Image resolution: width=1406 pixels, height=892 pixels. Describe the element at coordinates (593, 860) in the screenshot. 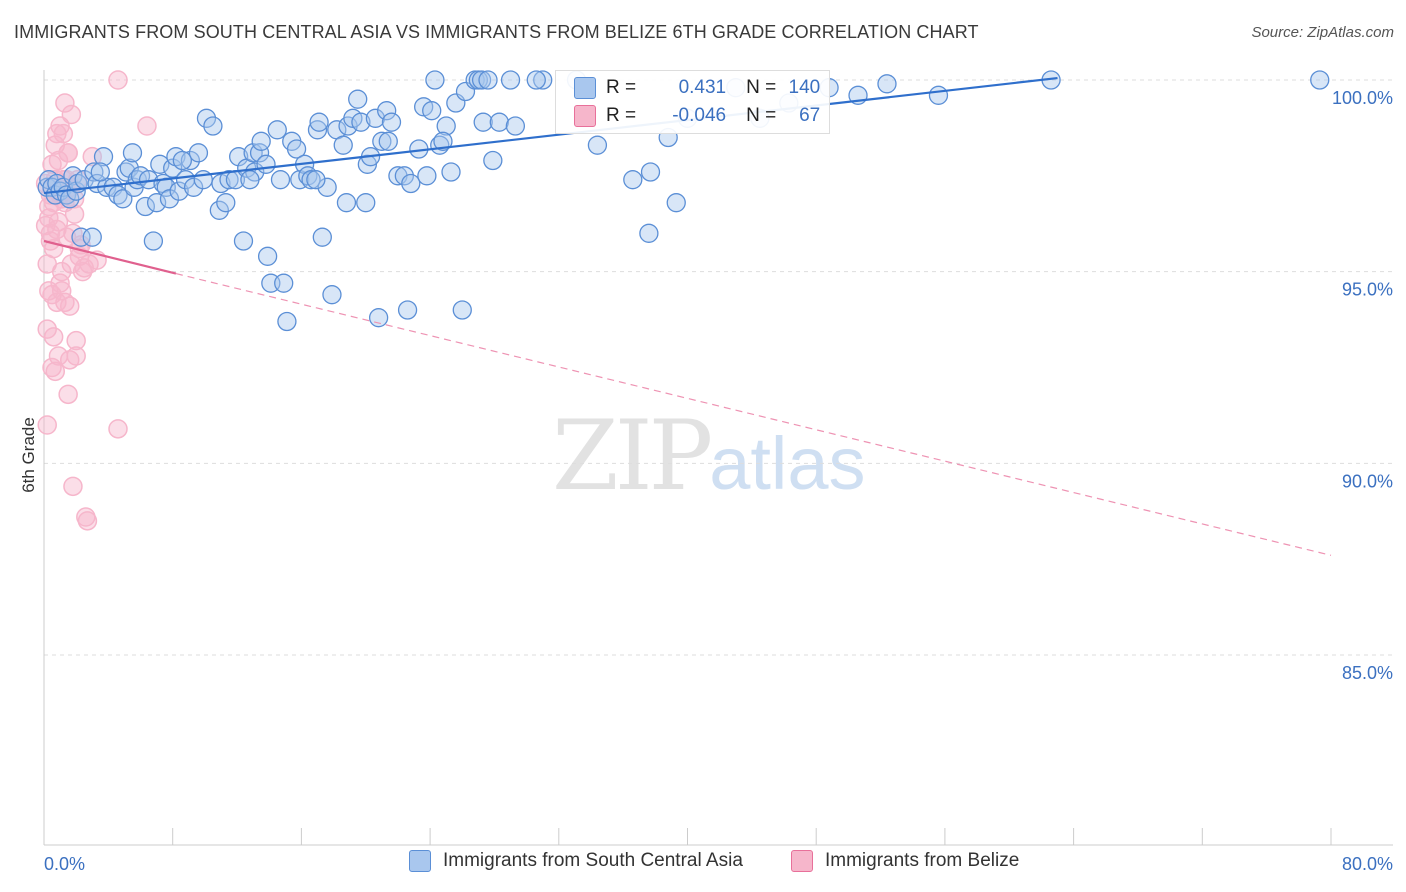

I see `legend-label: Immigrants from South Central Asia` at that location.